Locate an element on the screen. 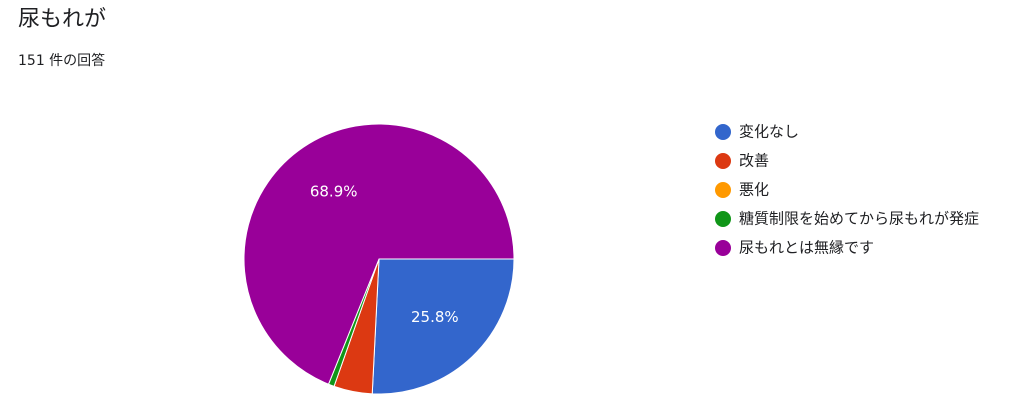 The height and width of the screenshot is (407, 1036). legend-label: 尿もれとは無縁です is located at coordinates (806, 248).